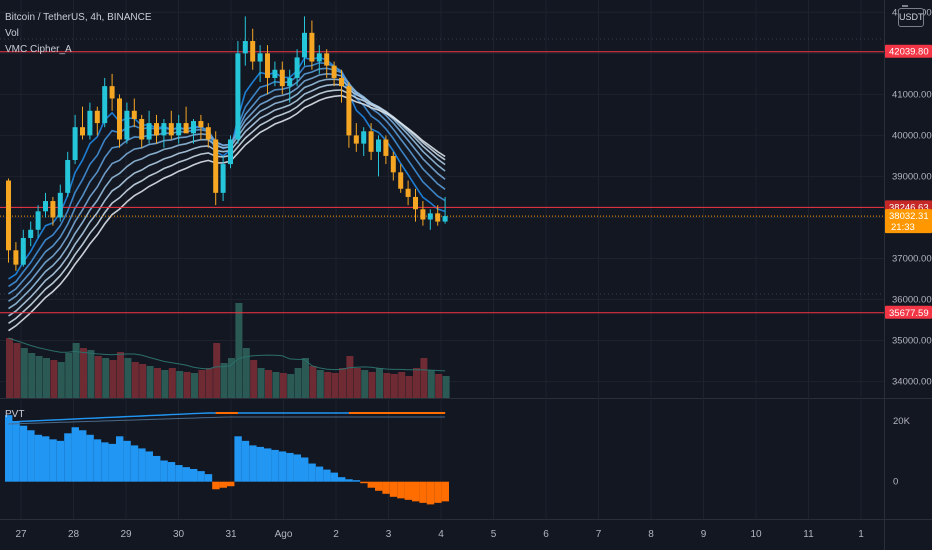  What do you see at coordinates (439, 534) in the screenshot?
I see `time-axis: 27 28 29 30 31 Ago 2 3 4 5 6 7 8 9 10 11 1` at bounding box center [439, 534].